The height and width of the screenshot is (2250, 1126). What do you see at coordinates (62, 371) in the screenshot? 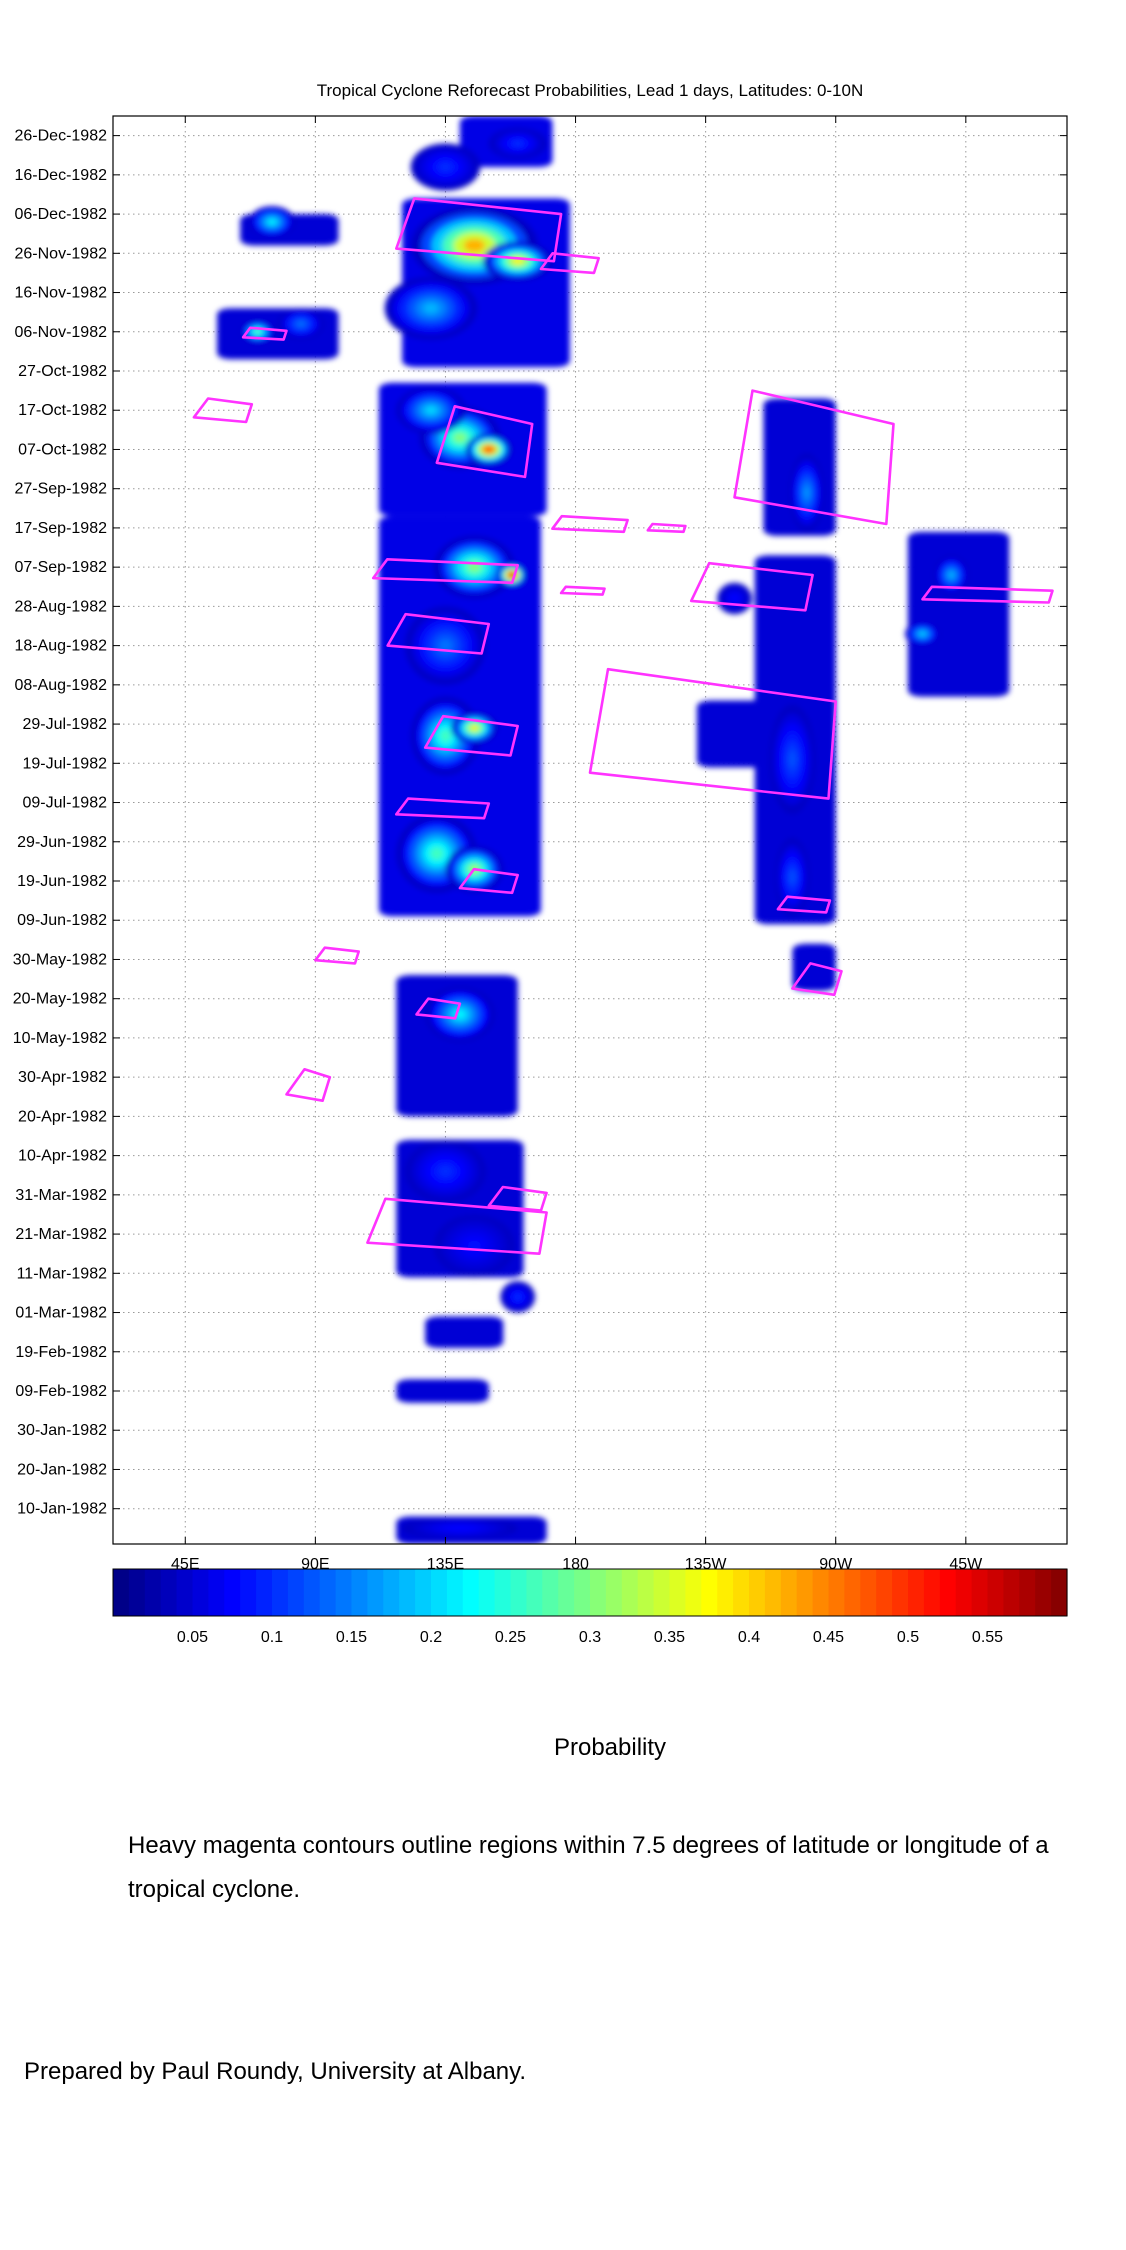
I see `y-tick-label: 27-Oct-1982` at bounding box center [62, 371].